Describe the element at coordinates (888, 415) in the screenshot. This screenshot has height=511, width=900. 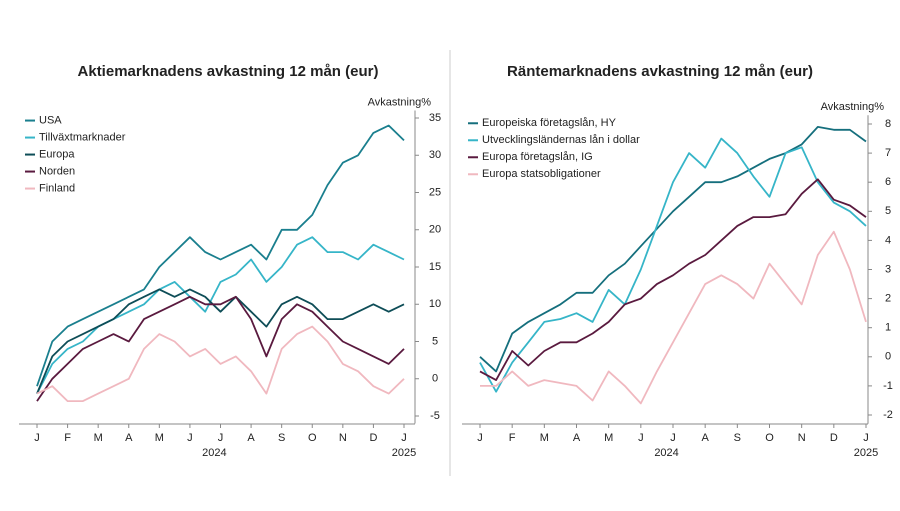
I see `y-tick-label: -2` at that location.